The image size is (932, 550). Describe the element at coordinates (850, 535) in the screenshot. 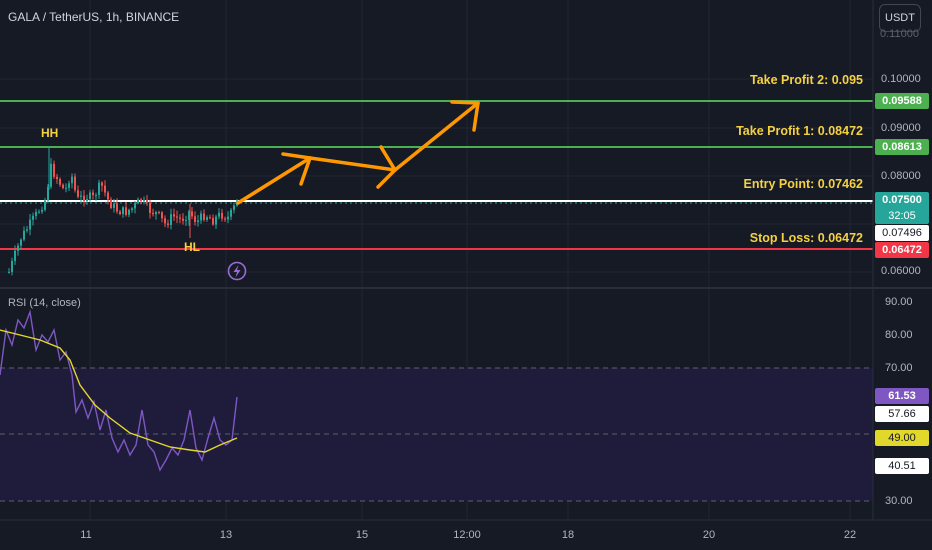

I see `time-tick: 22` at that location.